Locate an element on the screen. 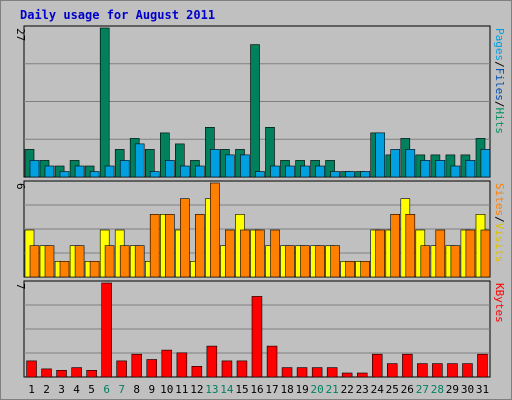  x-tick-label-day-8: 8 is located at coordinates (136, 389).